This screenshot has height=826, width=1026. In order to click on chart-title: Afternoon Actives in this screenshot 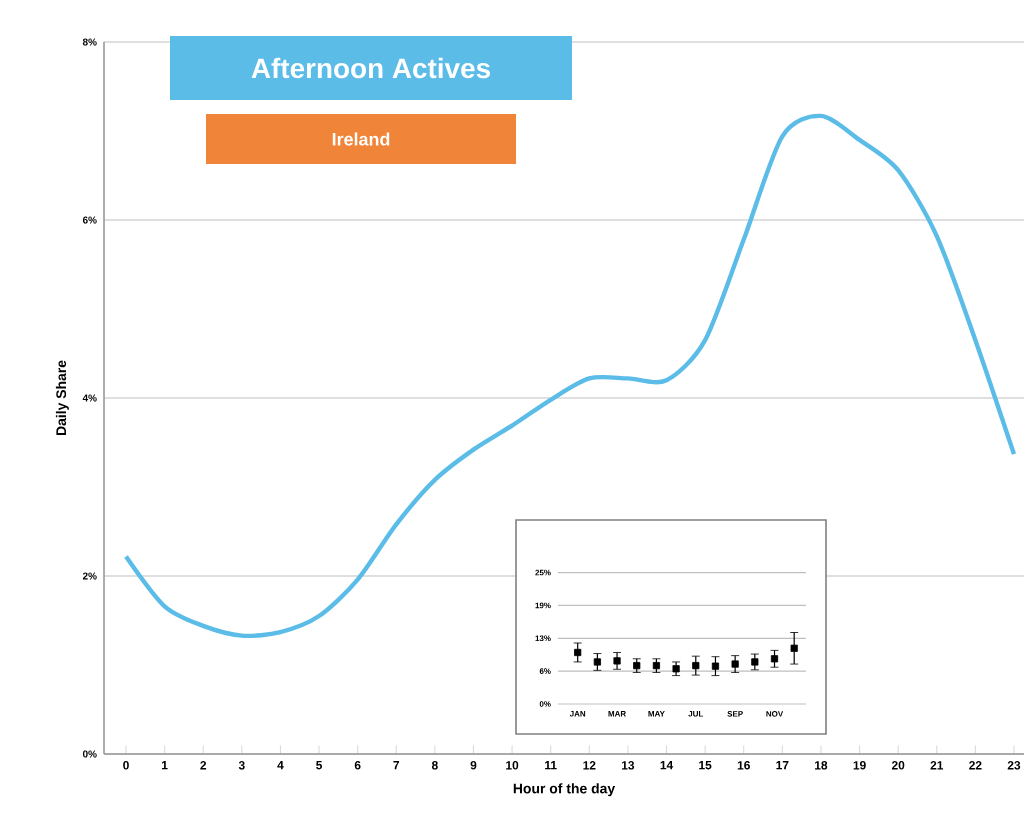, I will do `click(370, 68)`.